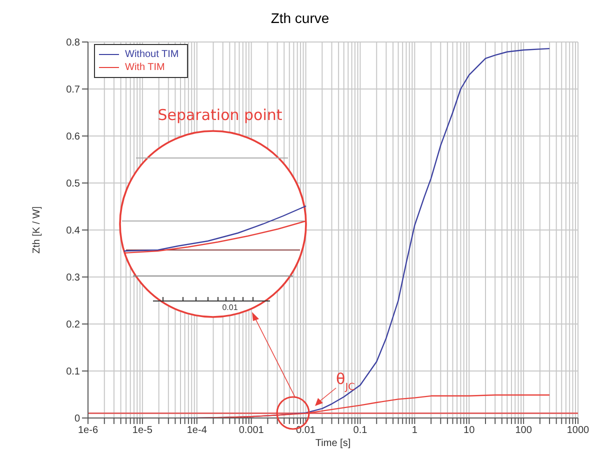 The width and height of the screenshot is (600, 451). I want to click on legend-label: Without TIM, so click(152, 54).